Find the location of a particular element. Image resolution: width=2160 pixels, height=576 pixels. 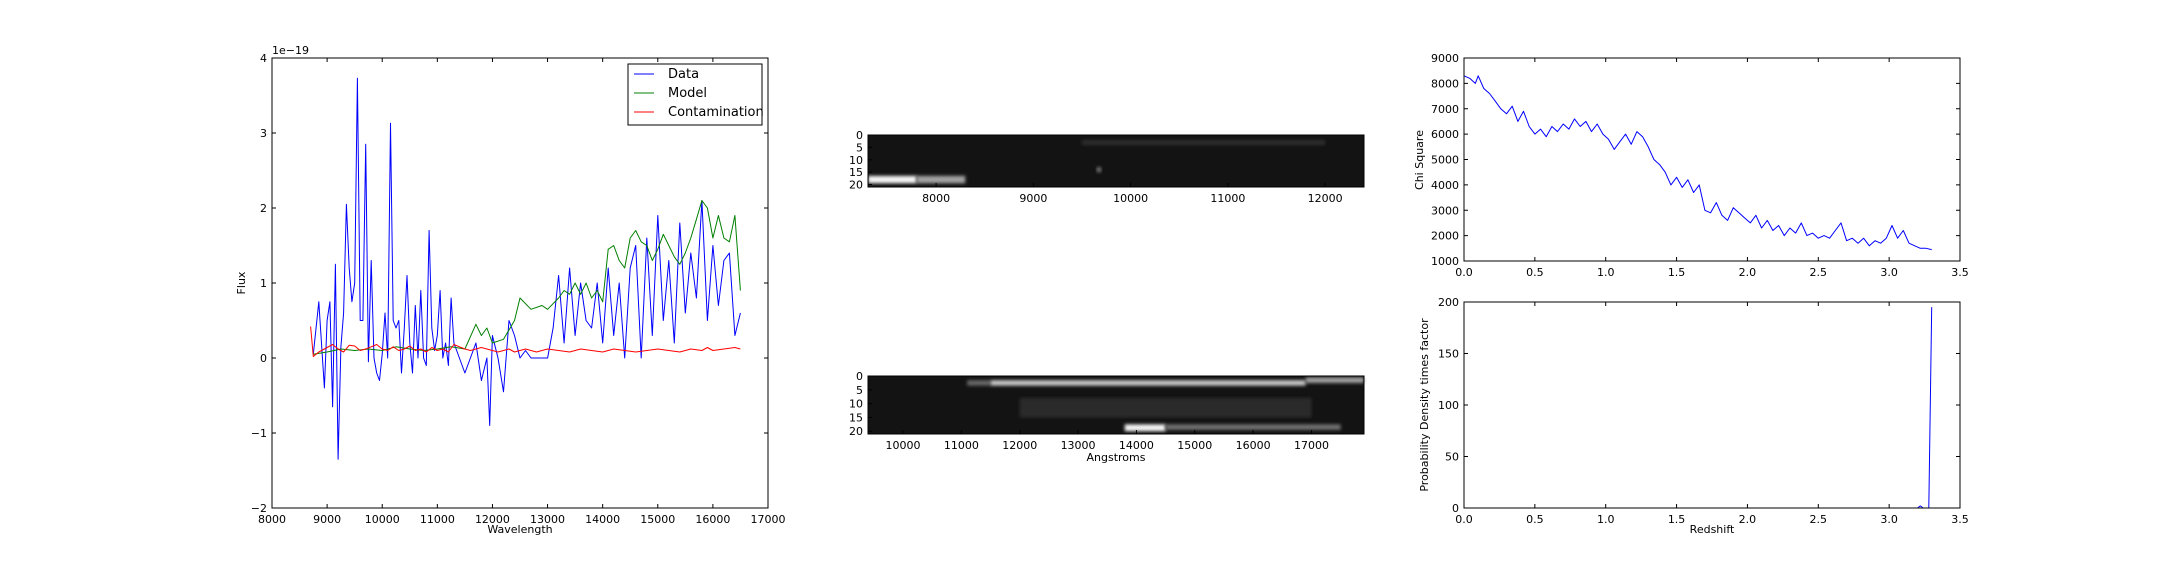

x-ticks: 10000 11000 12000 13000 14000 15000 16000 17000 is located at coordinates (1107, 441).